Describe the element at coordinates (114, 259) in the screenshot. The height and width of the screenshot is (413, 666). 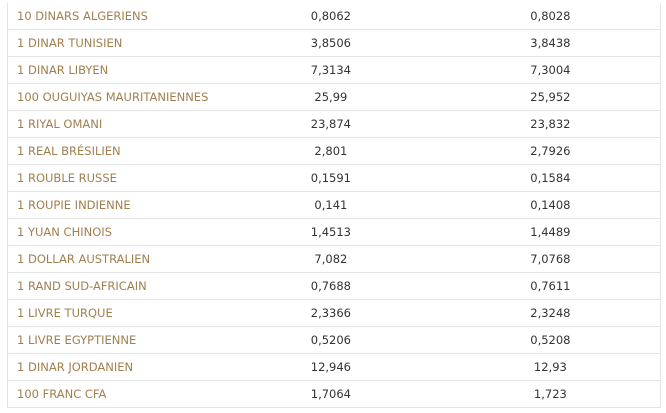
I see `currency-name: 1 DOLLAR AUSTRALIEN` at that location.